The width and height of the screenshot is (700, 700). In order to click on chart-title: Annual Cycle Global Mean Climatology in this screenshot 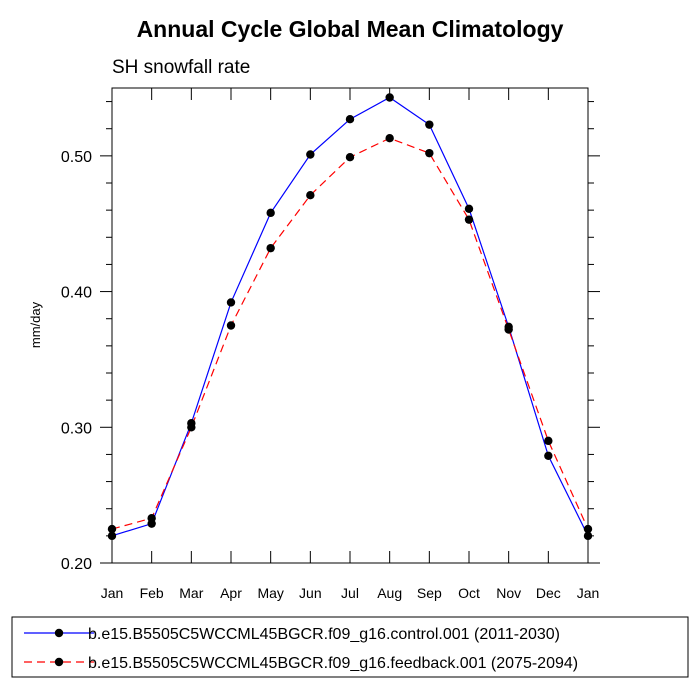, I will do `click(350, 29)`.